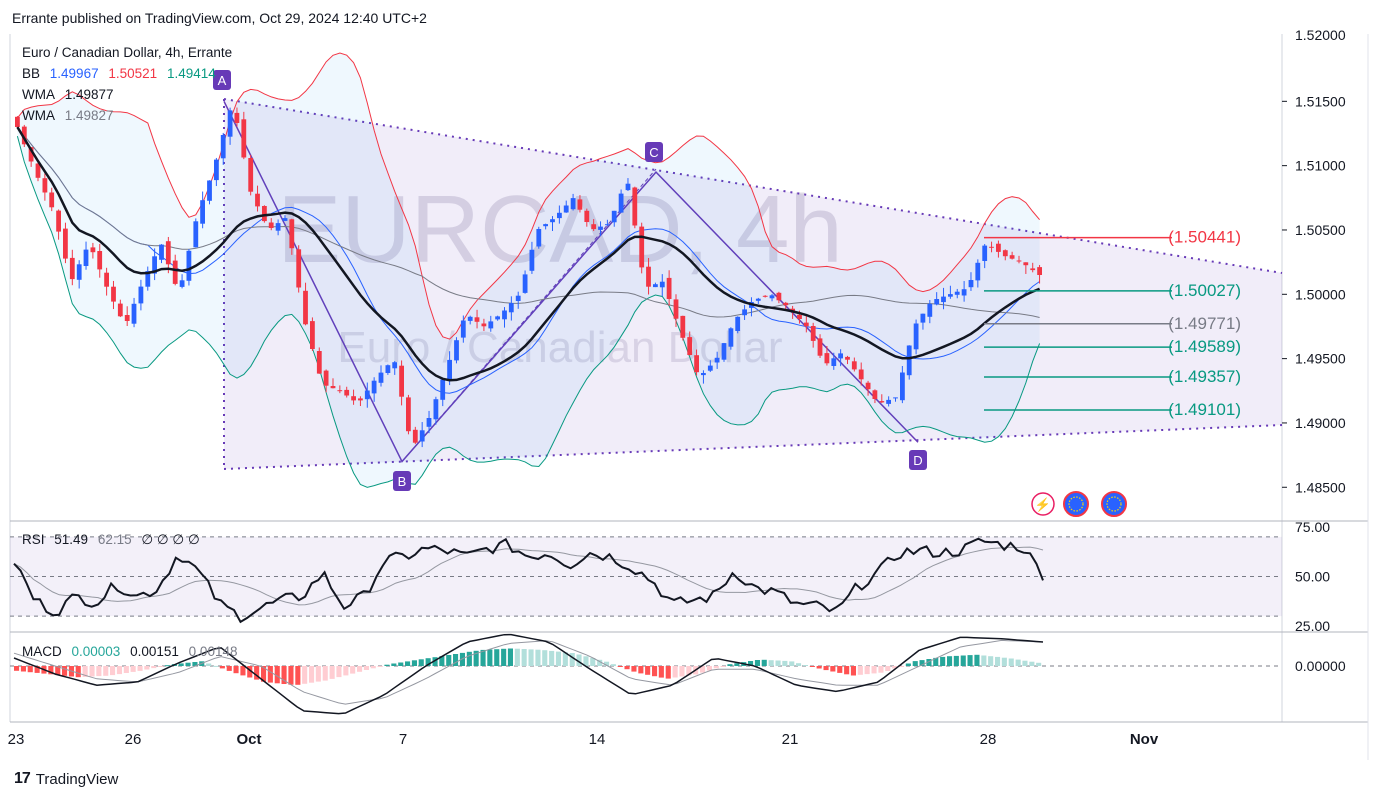 This screenshot has width=1382, height=802. Describe the element at coordinates (66, 779) in the screenshot. I see `footer-brand: 17 TradingView` at that location.